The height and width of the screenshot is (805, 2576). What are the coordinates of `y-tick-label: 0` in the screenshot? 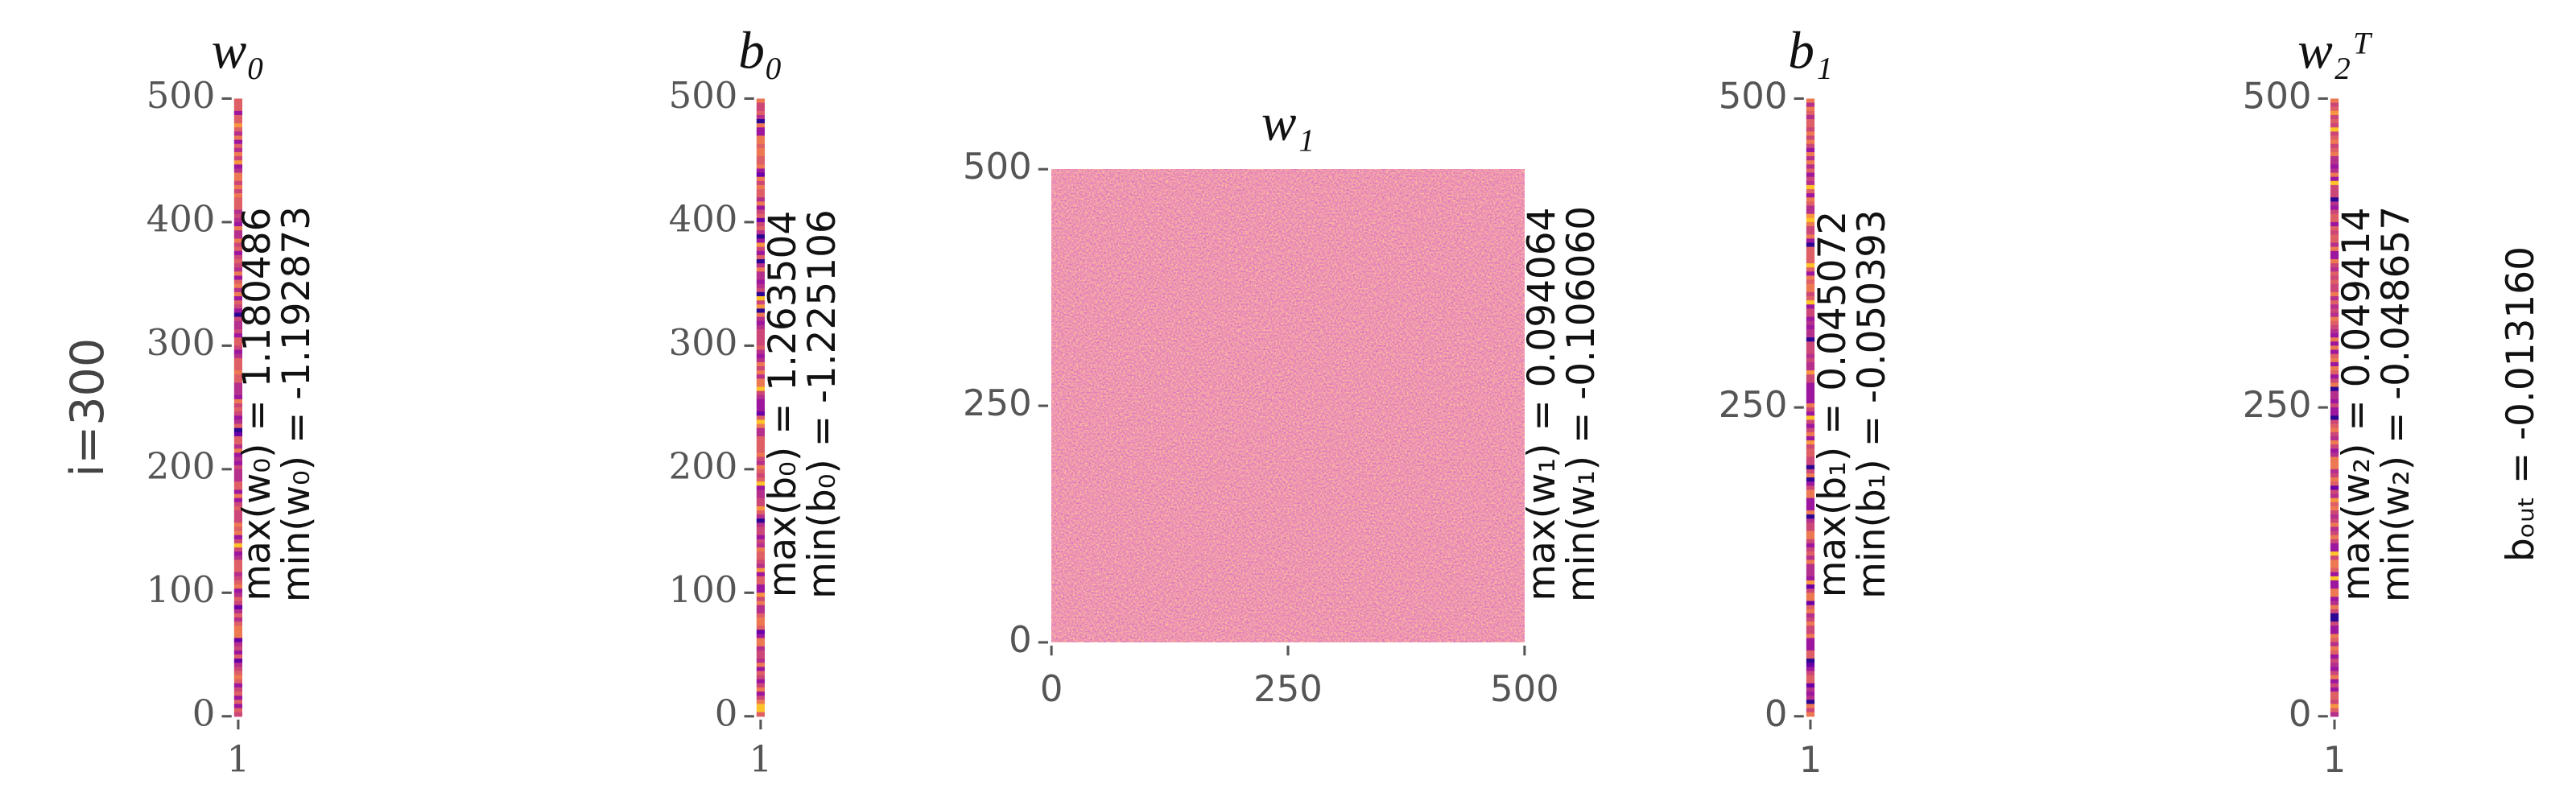 It's located at (2300, 713).